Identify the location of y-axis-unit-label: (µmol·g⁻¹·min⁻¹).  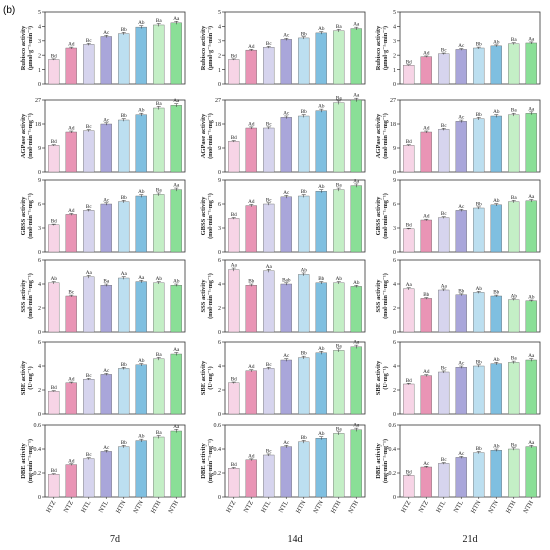
(30, 48).